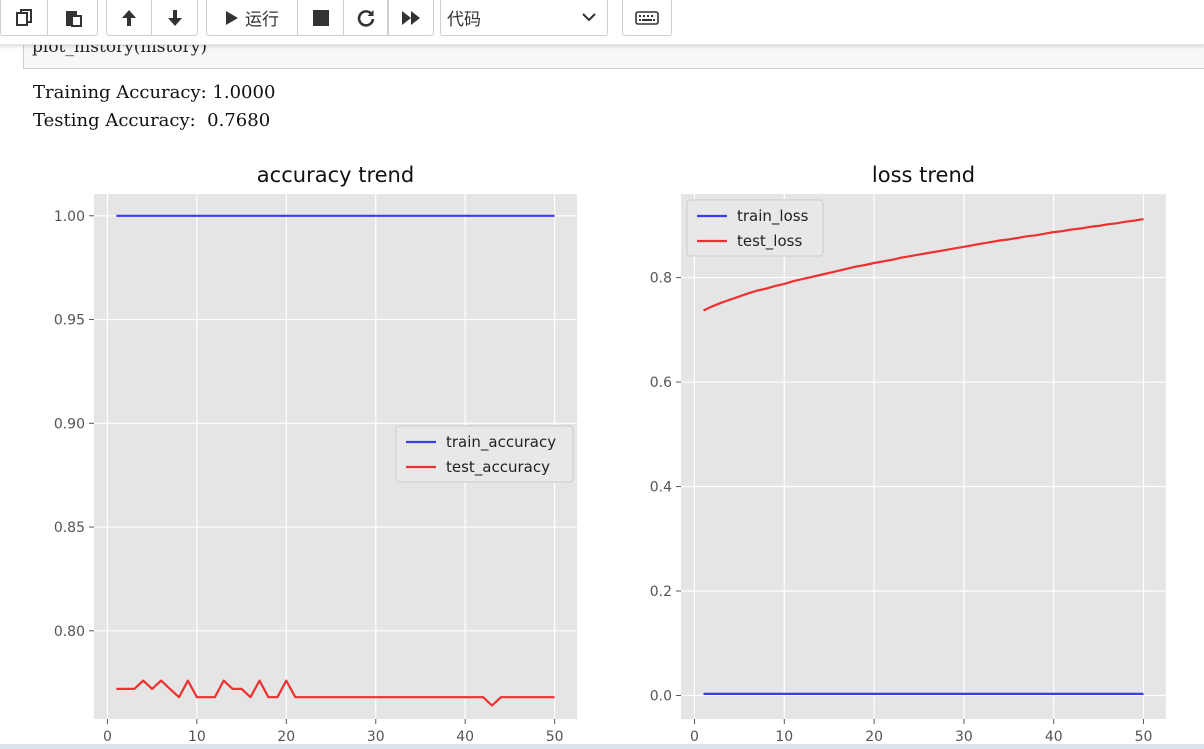  I want to click on chart-title: accuracy trend, so click(335, 175).